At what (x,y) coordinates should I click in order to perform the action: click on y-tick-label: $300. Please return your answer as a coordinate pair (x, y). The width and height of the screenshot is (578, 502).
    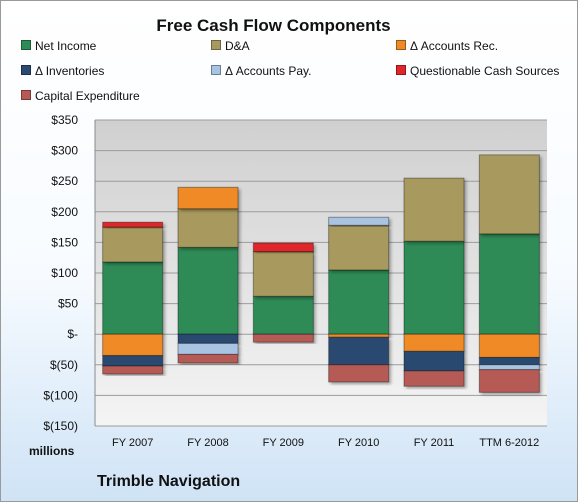
    Looking at the image, I should click on (64, 151).